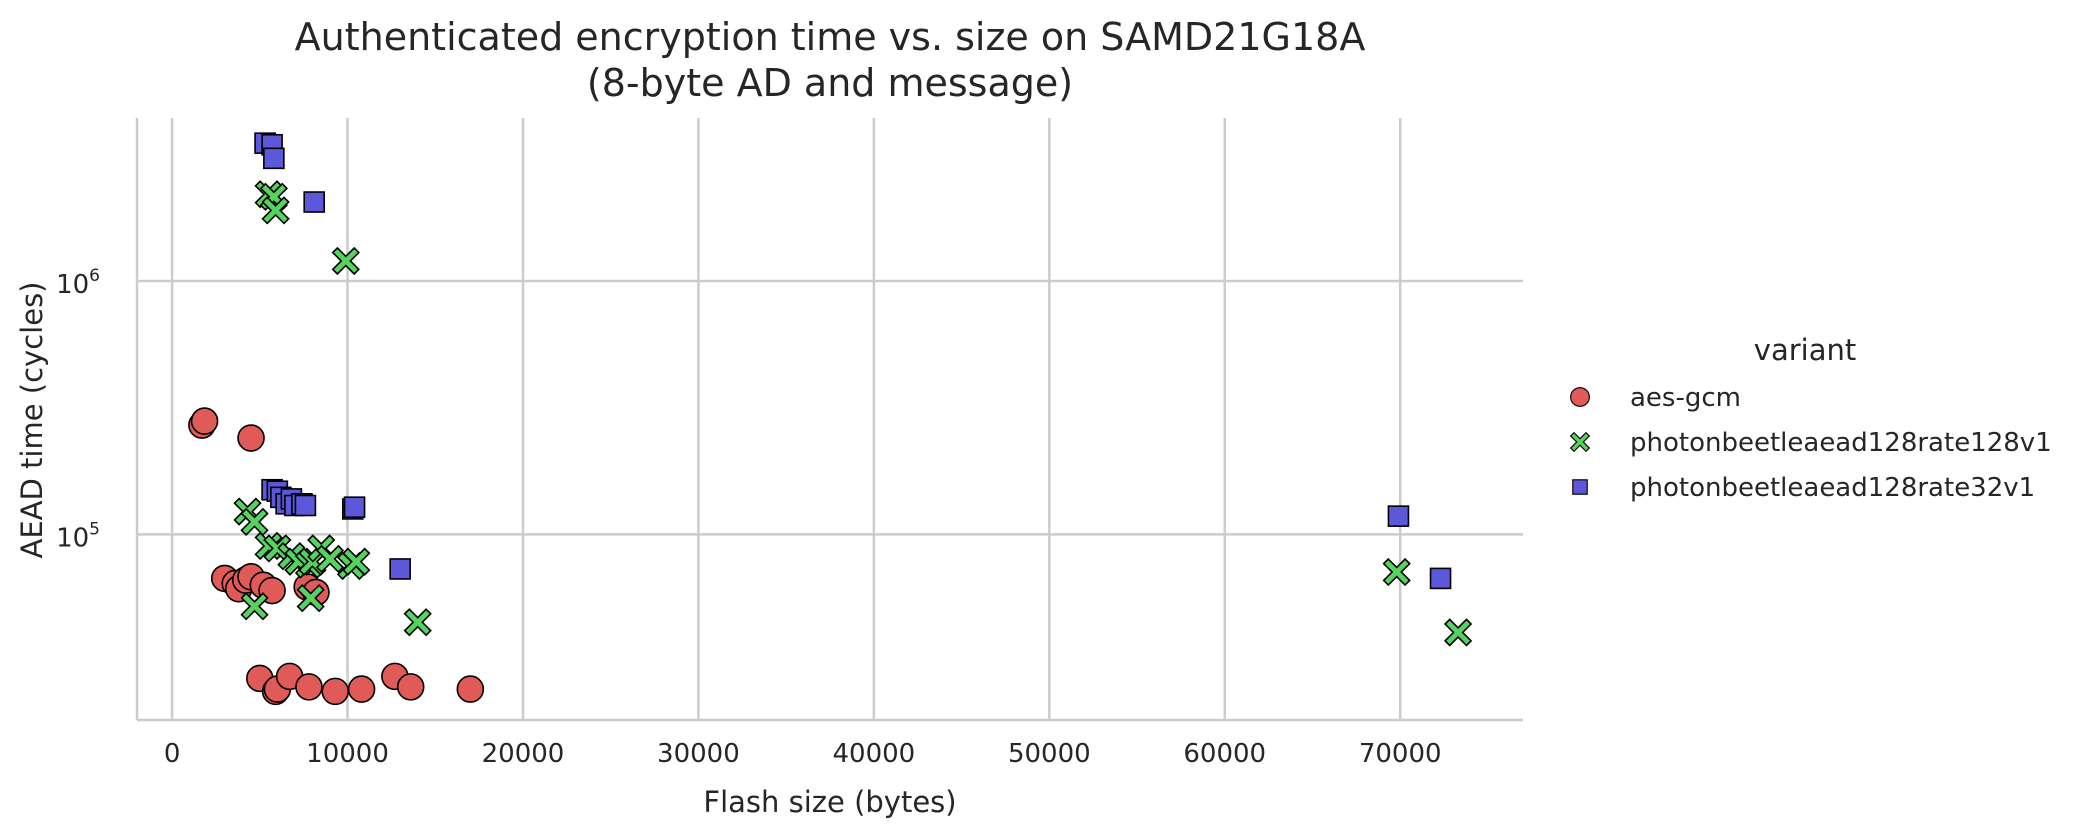  Describe the element at coordinates (1580, 442) in the screenshot. I see `legend-marker-photonbeetleaead128rate128v1` at that location.